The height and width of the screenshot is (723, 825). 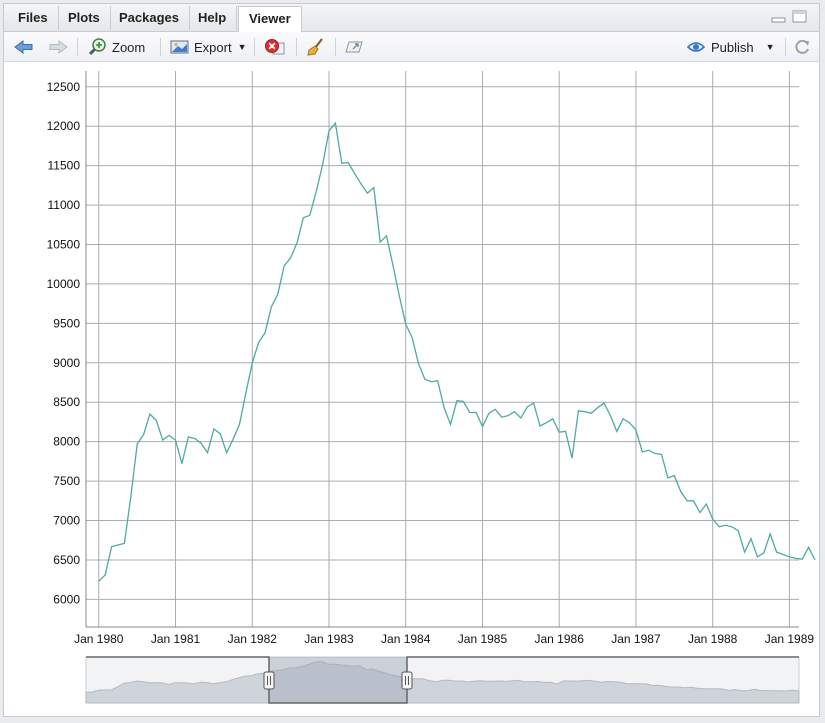 I want to click on popout-icon, so click(x=354, y=47).